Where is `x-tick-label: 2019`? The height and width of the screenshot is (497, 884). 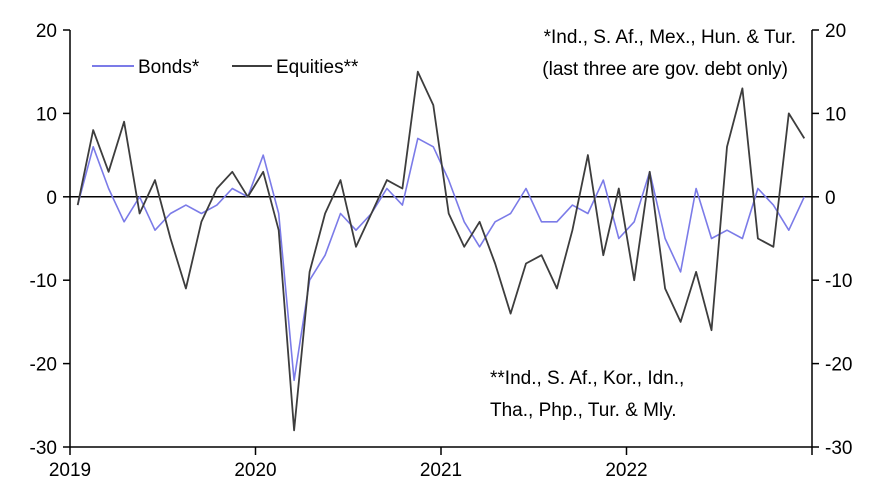
x-tick-label: 2019 is located at coordinates (70, 470).